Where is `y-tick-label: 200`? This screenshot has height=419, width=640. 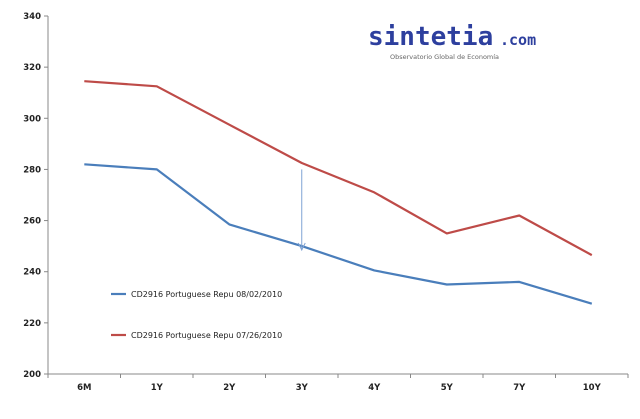 y-tick-label: 200 is located at coordinates (32, 375).